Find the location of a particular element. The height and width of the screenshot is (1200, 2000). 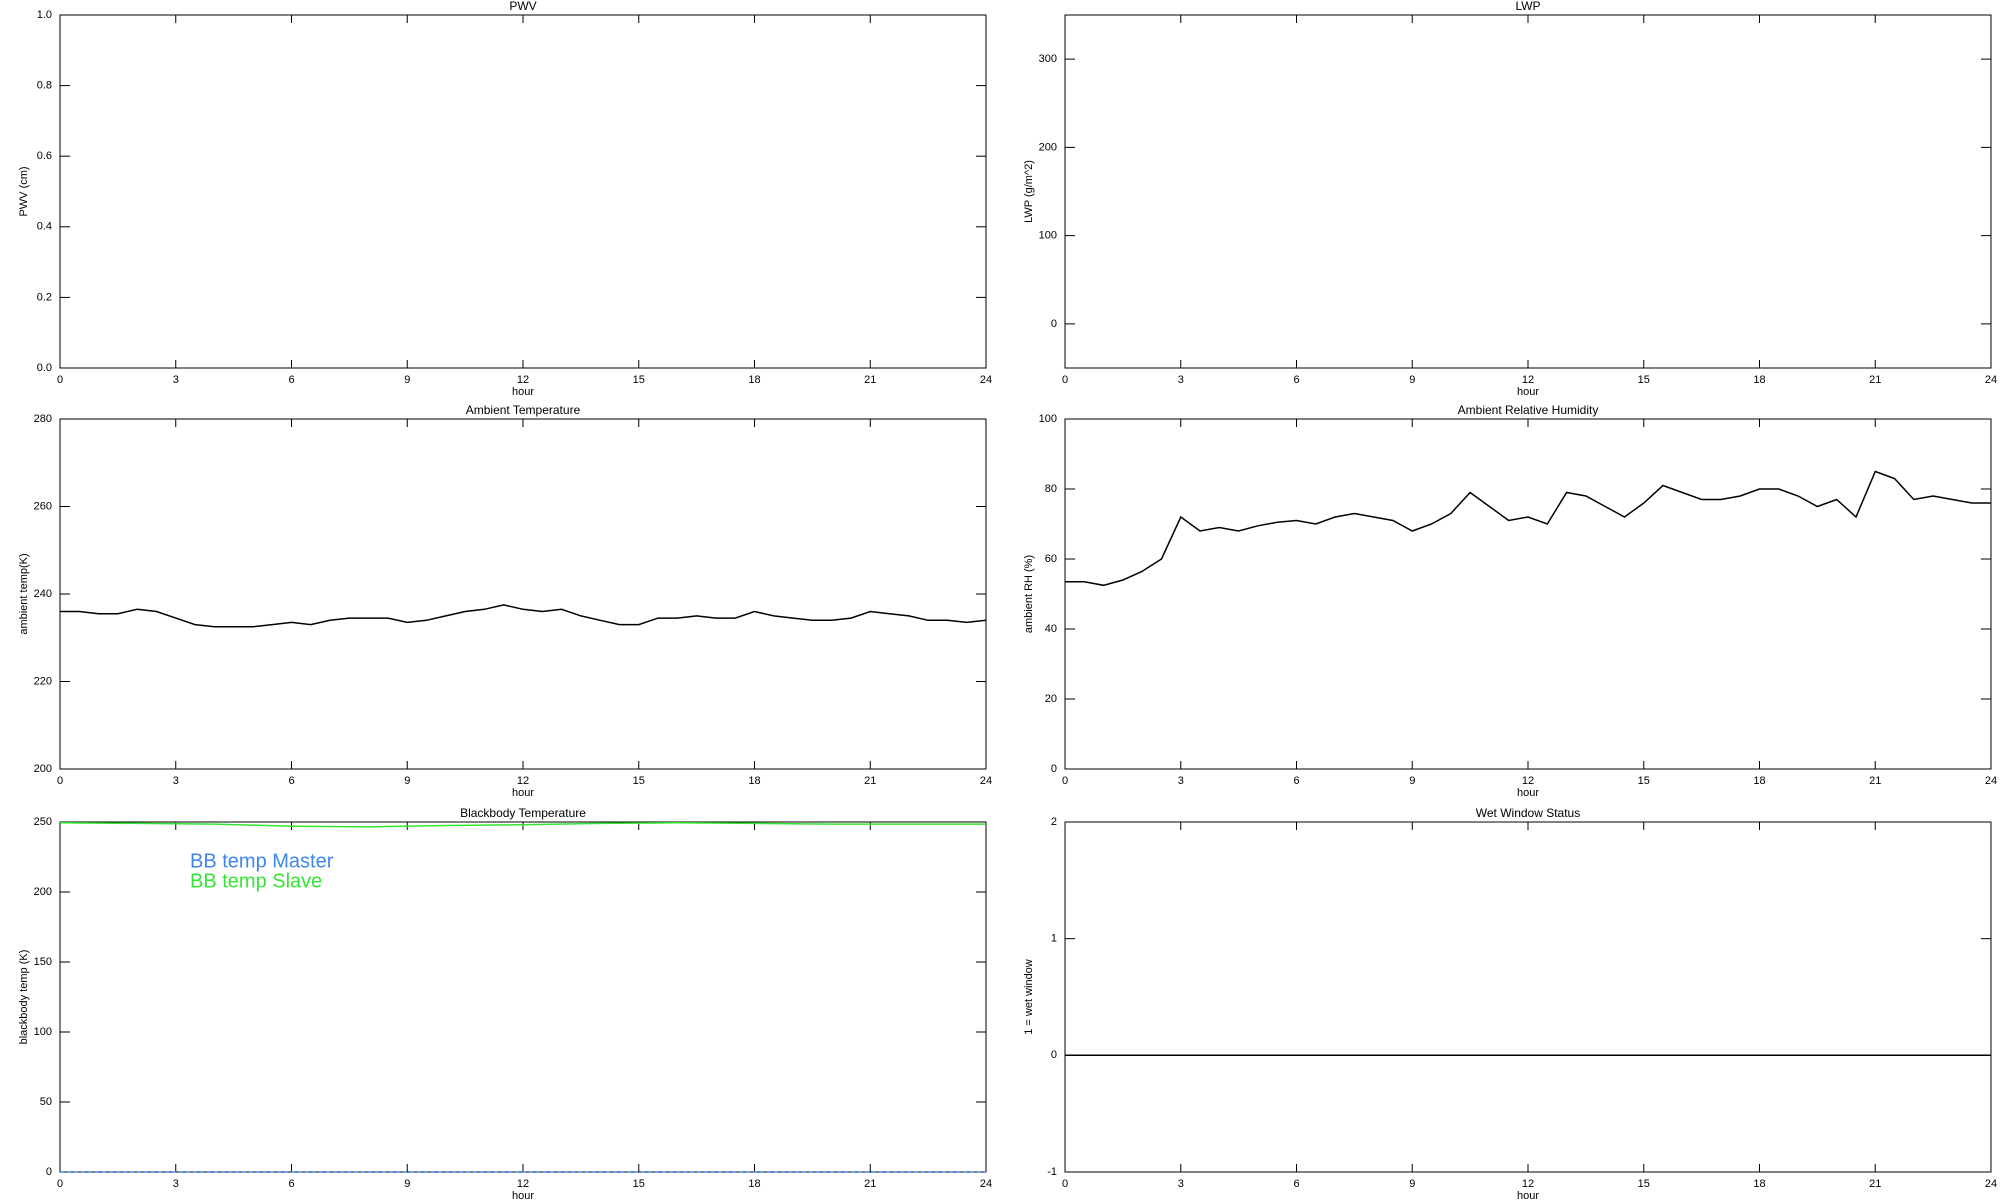

y-axis-label: blackbody temp (K) is located at coordinates (24, 997).